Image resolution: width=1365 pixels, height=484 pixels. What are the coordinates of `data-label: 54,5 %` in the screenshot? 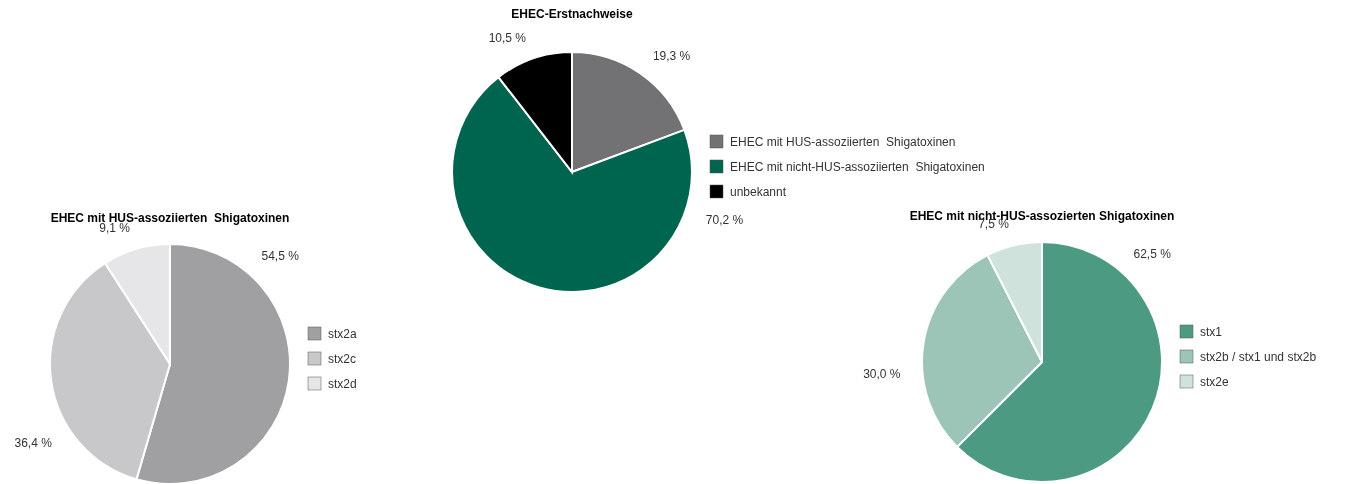 It's located at (280, 255).